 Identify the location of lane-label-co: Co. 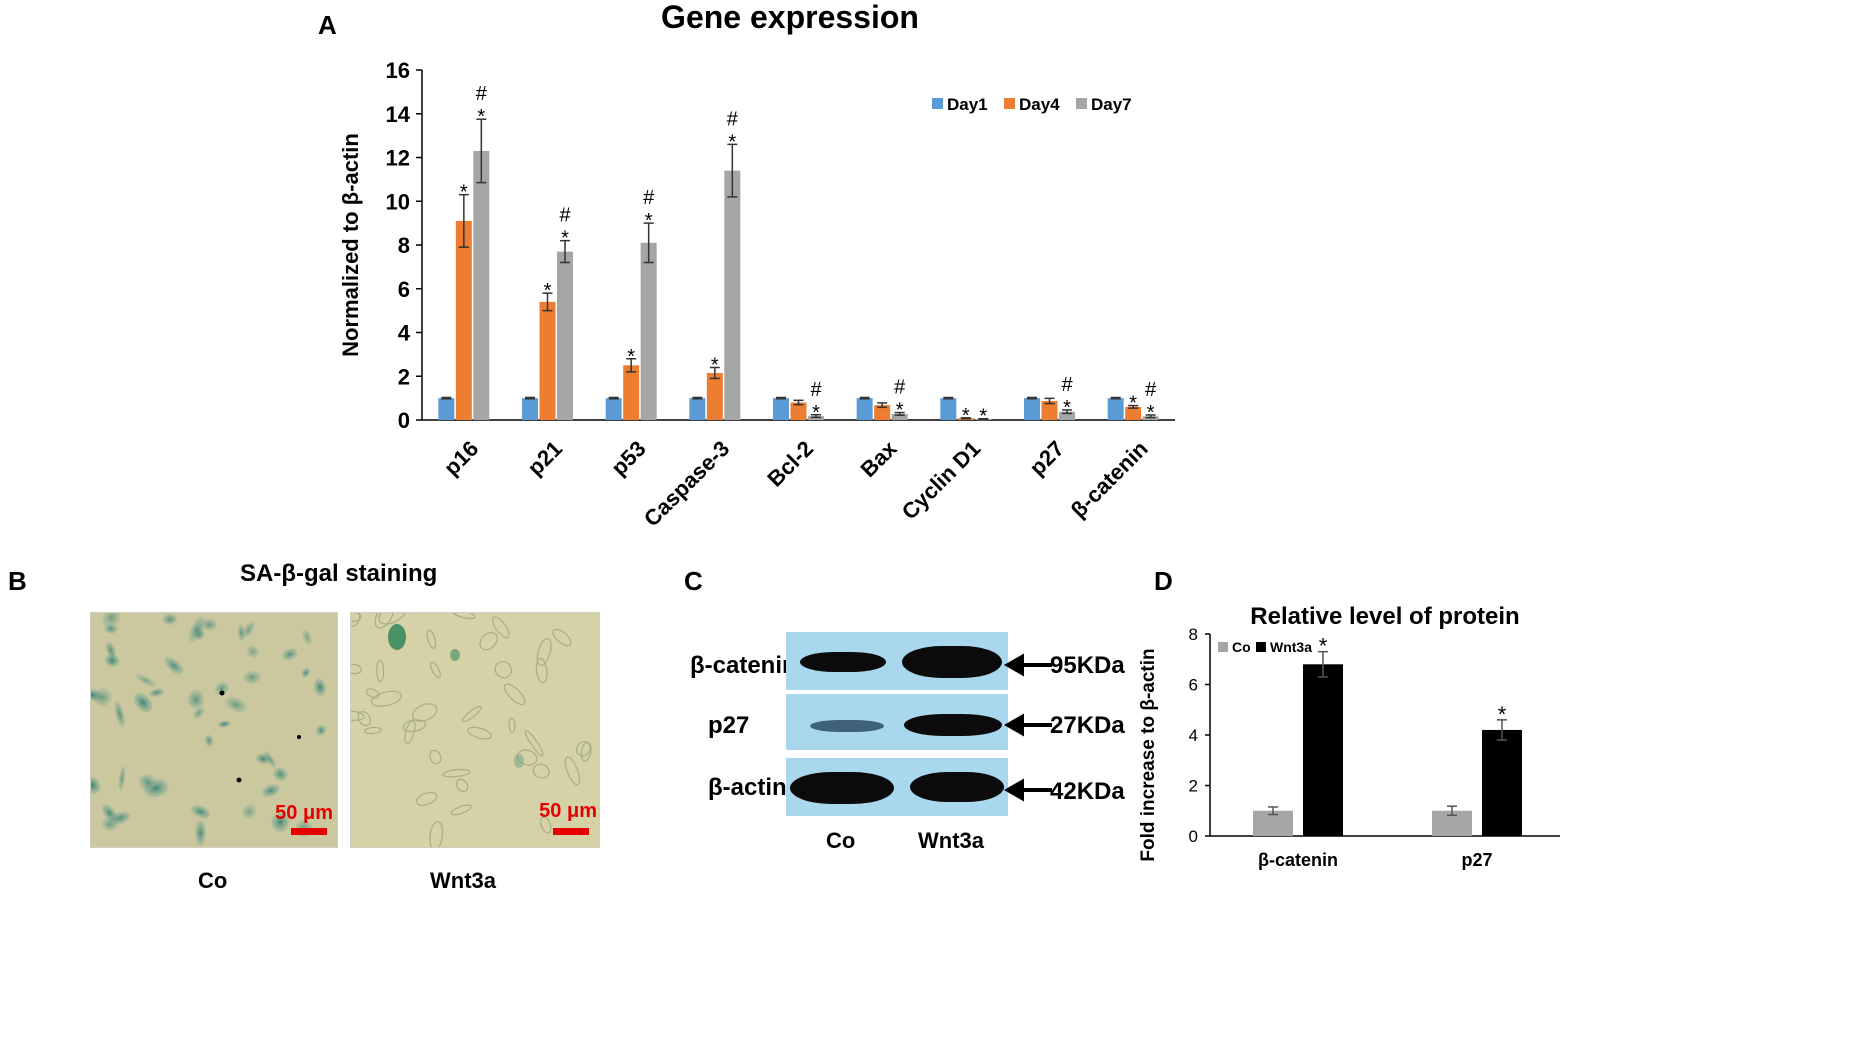
(841, 840).